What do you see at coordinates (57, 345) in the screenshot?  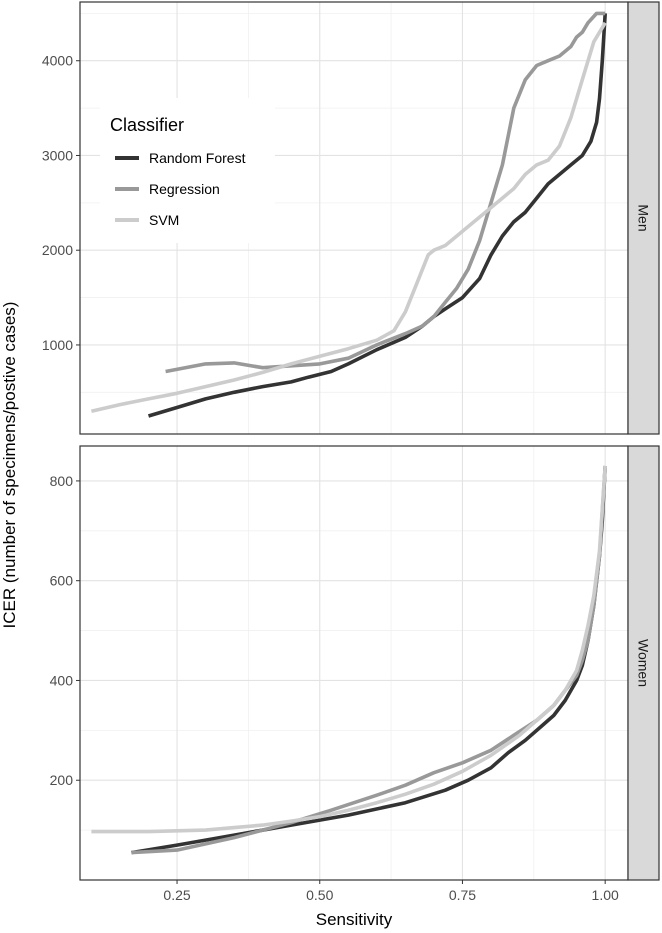 I see `y-tick-label: 1000` at bounding box center [57, 345].